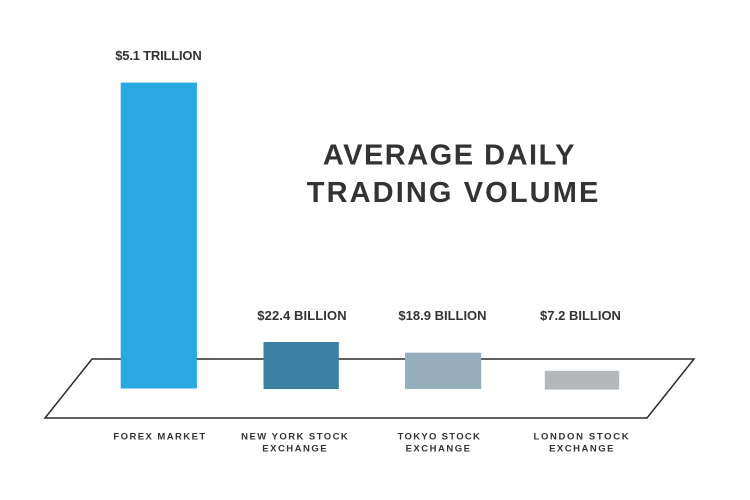  I want to click on svg-text: FOREX MARKET, so click(159, 437).